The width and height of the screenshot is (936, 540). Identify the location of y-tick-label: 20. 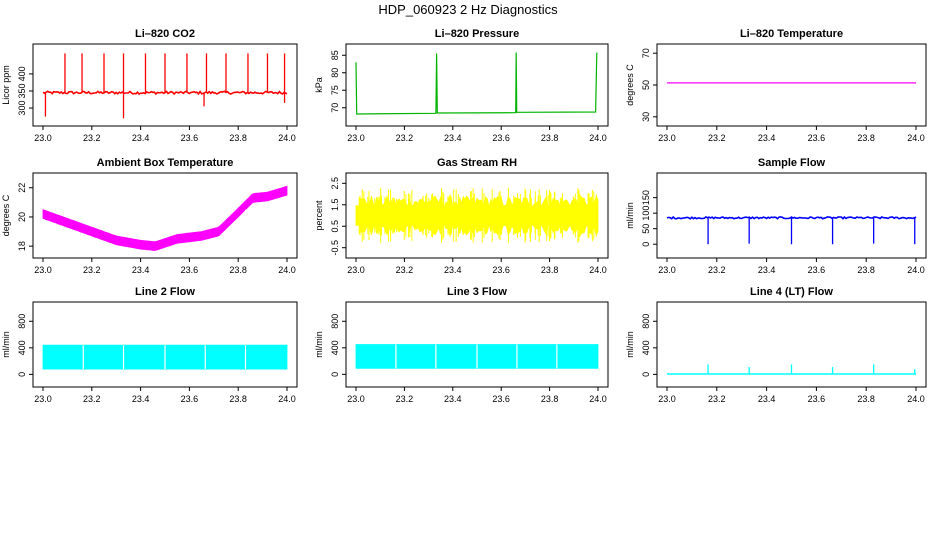
(22, 217).